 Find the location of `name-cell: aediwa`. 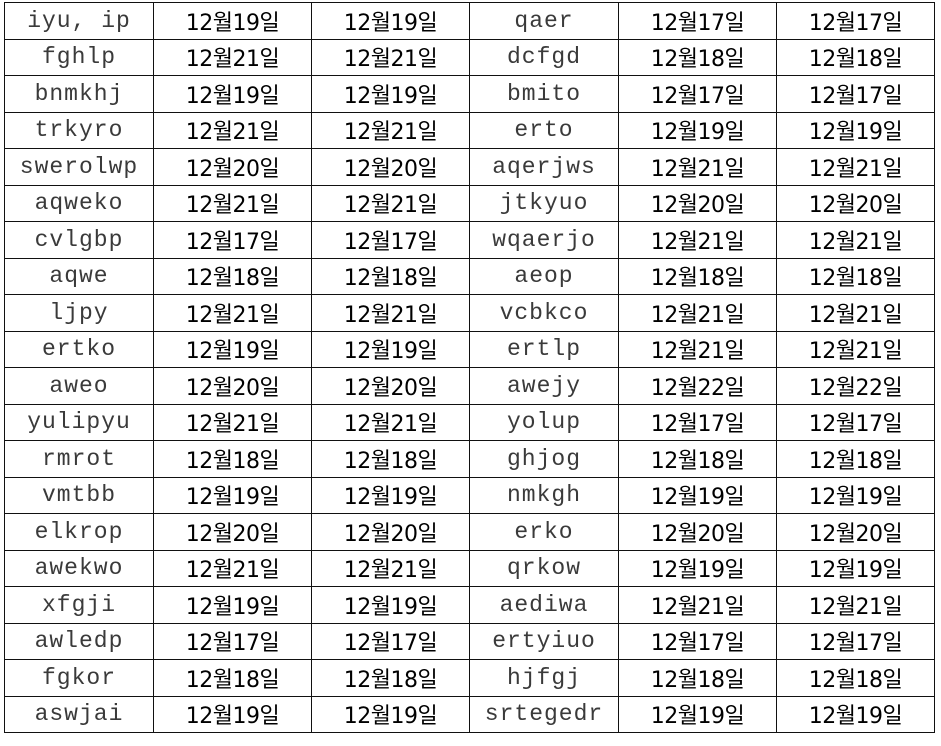

name-cell: aediwa is located at coordinates (544, 605).